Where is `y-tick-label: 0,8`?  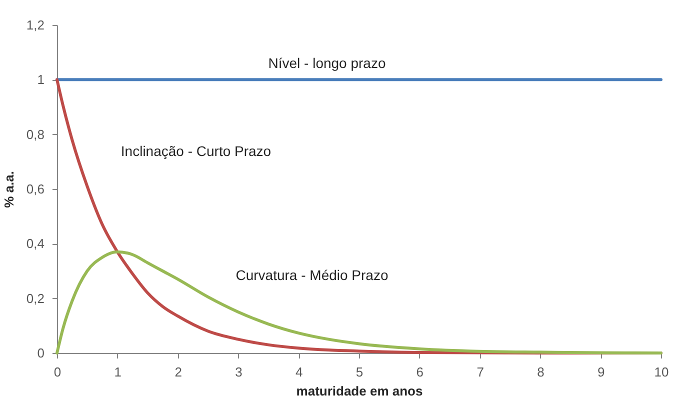
y-tick-label: 0,8 is located at coordinates (35, 134).